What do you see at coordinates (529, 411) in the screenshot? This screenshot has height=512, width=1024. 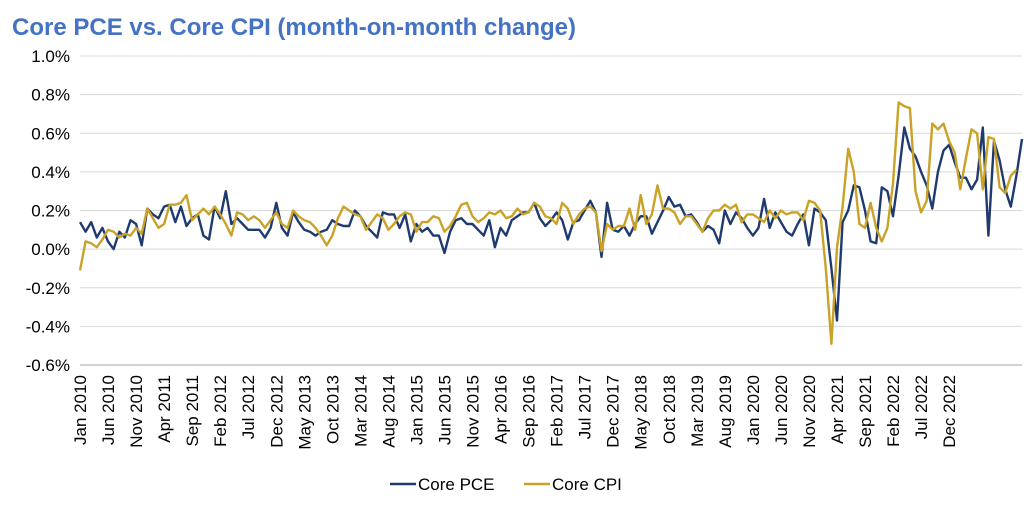 I see `x-tick-label: Sep 2016` at bounding box center [529, 411].